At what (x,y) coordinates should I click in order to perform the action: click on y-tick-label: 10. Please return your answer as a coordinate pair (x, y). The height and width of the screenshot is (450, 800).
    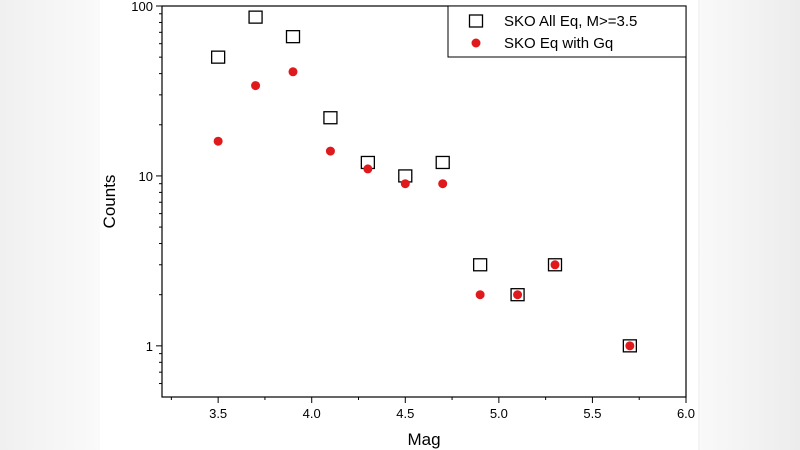
    Looking at the image, I should click on (146, 176).